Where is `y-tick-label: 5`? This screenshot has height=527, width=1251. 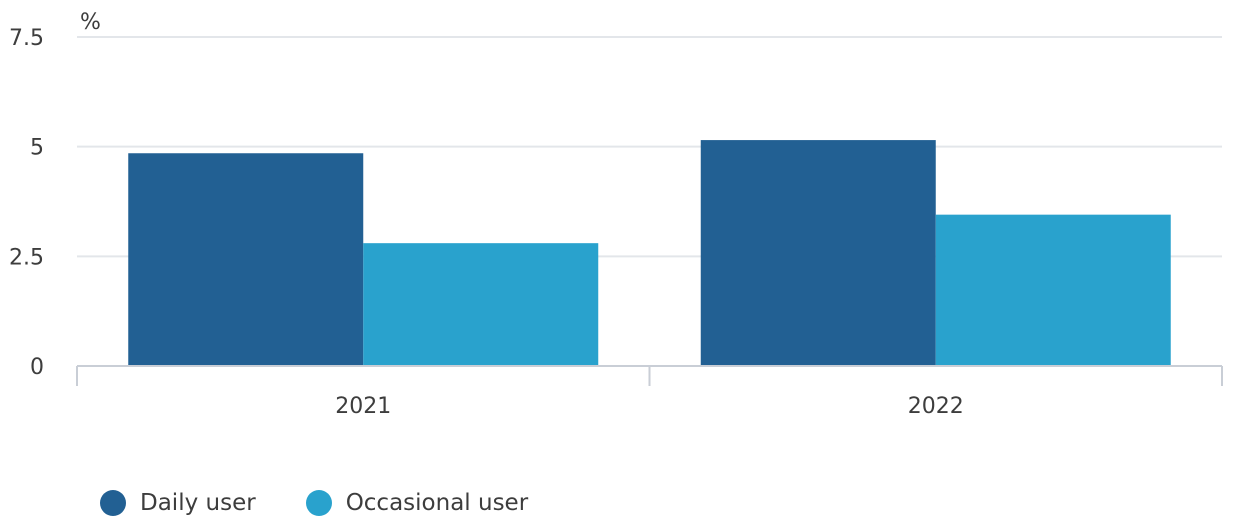
y-tick-label: 5 is located at coordinates (37, 148).